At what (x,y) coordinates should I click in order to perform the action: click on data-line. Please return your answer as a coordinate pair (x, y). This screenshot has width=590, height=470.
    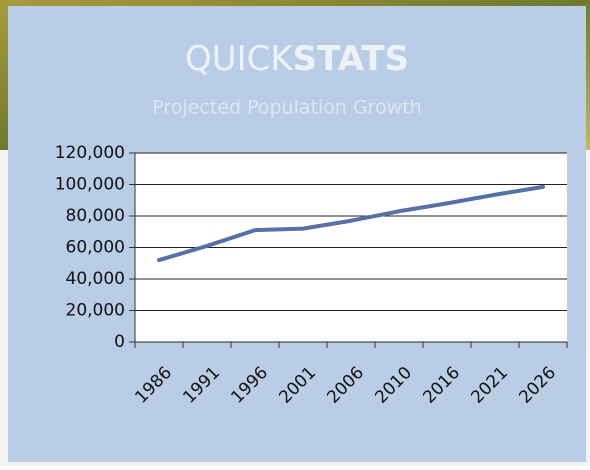
    Looking at the image, I should click on (351, 223).